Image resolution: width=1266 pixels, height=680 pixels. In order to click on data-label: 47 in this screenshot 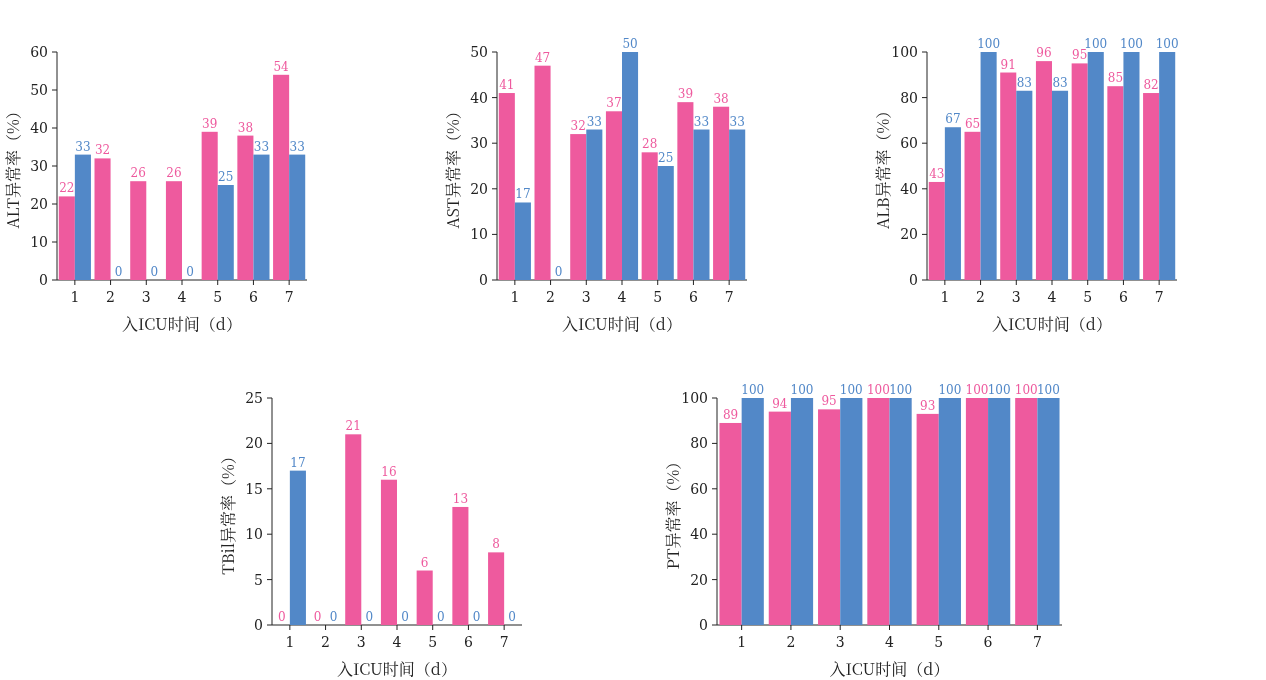, I will do `click(542, 57)`.